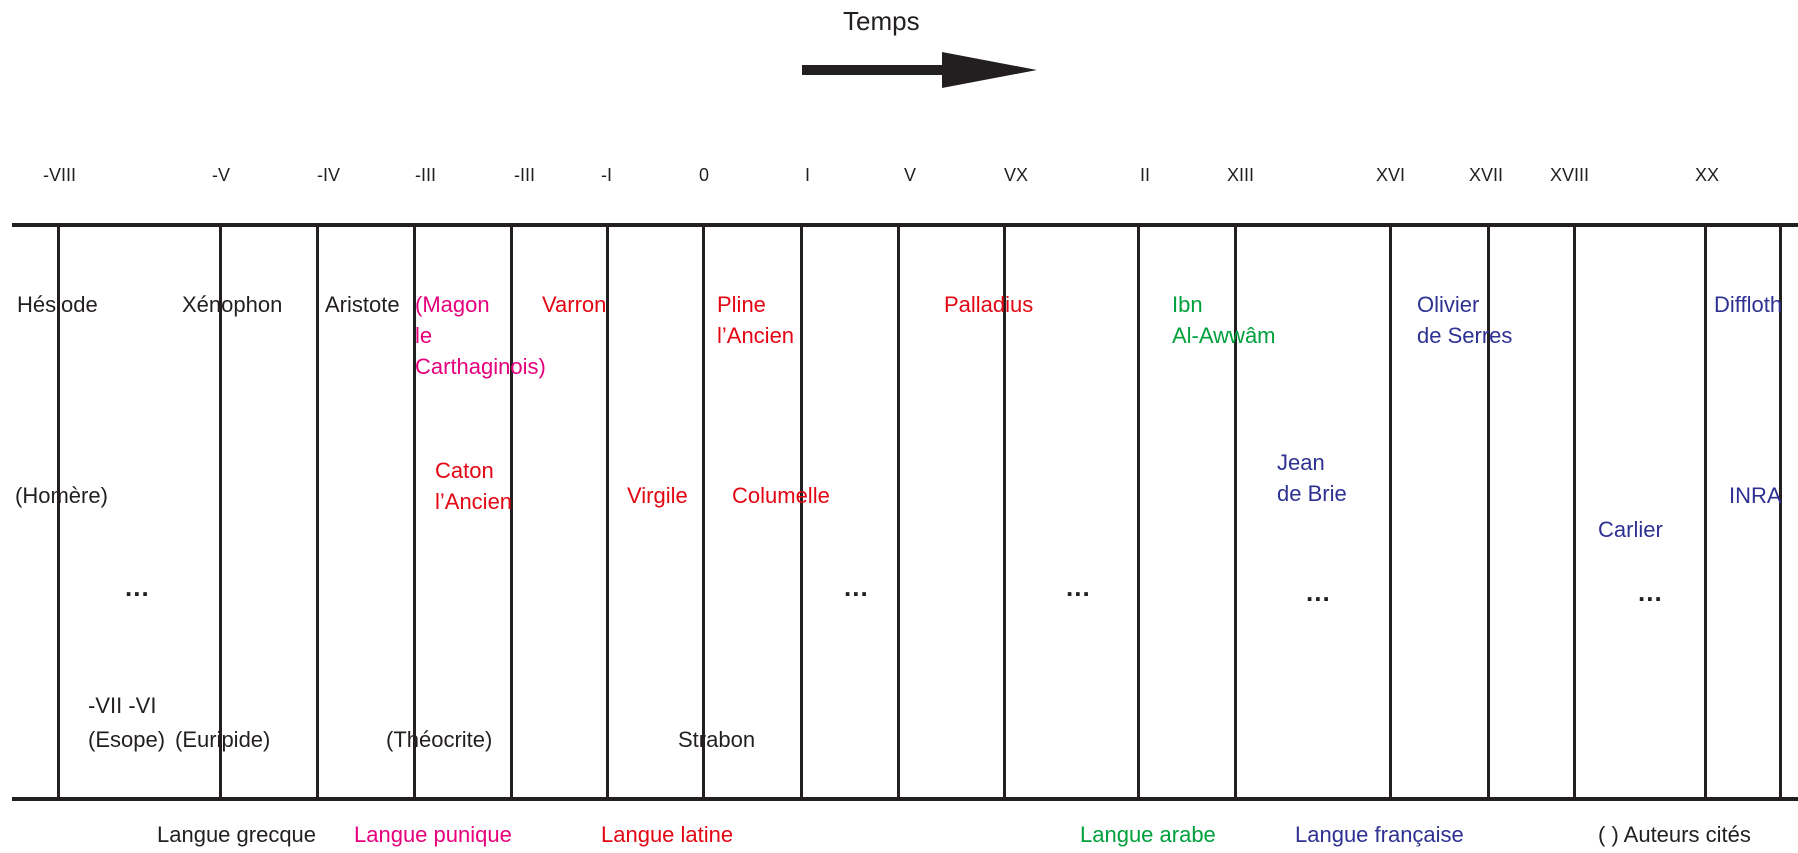 The image size is (1798, 853). Describe the element at coordinates (1674, 834) in the screenshot. I see `legend-auteurs-cites: ( ) Auteurs cités` at that location.